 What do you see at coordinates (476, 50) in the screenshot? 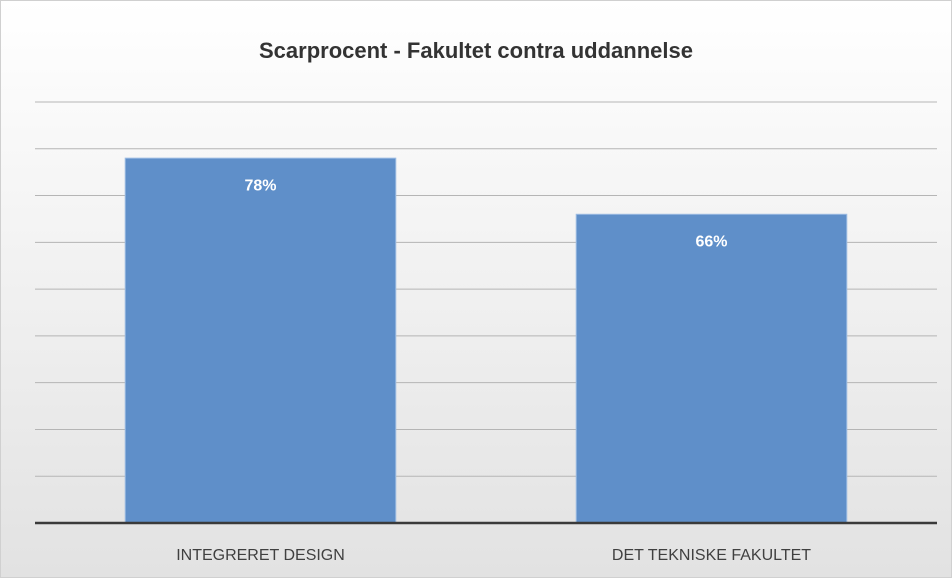
I see `chart-title: Scarprocent - Fakultet contra uddannelse` at bounding box center [476, 50].